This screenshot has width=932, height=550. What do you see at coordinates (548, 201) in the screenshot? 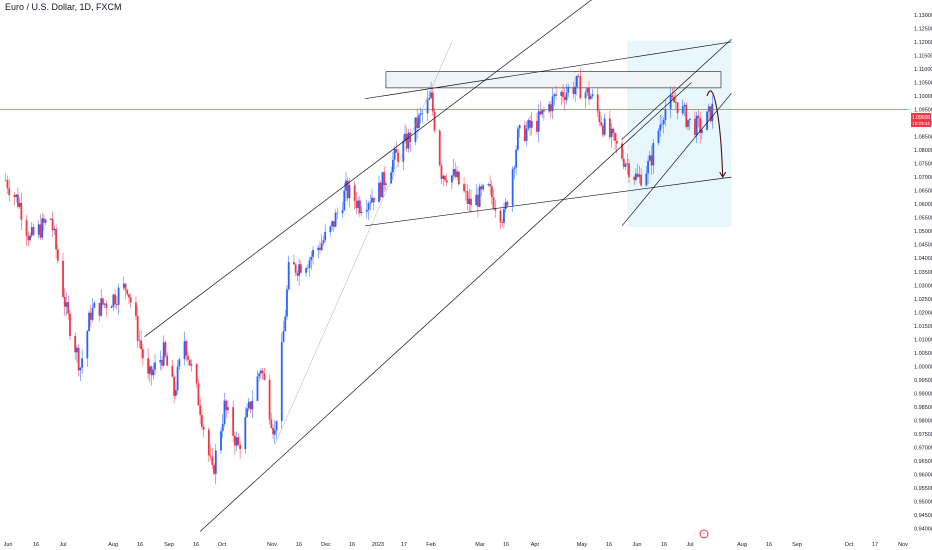
I see `support-line` at bounding box center [548, 201].